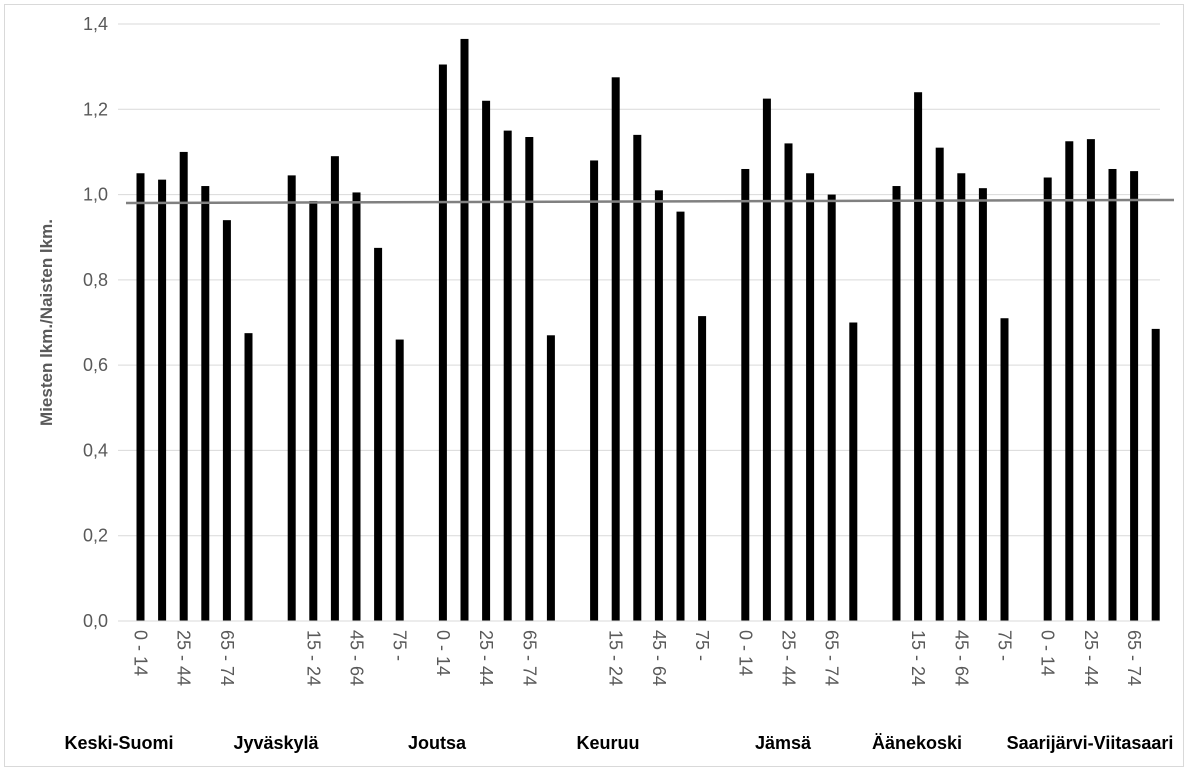  I want to click on group-label: Keski-Suomi, so click(118, 743).